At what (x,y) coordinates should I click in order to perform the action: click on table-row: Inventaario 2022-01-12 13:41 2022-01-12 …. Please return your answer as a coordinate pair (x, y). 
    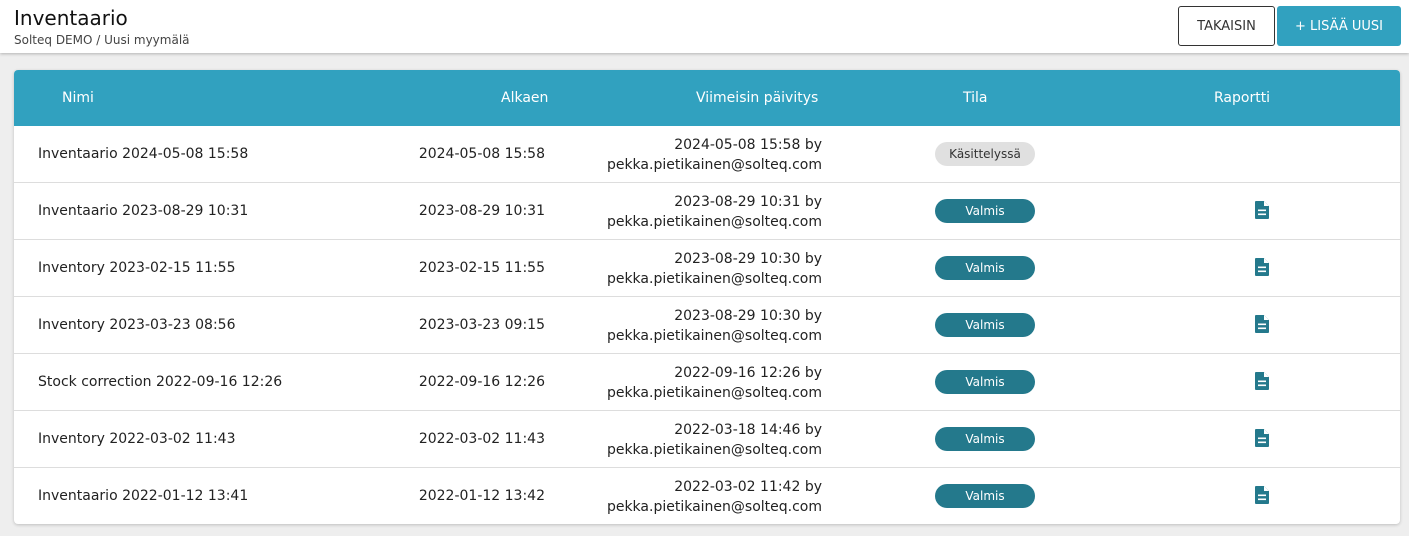
    Looking at the image, I should click on (707, 496).